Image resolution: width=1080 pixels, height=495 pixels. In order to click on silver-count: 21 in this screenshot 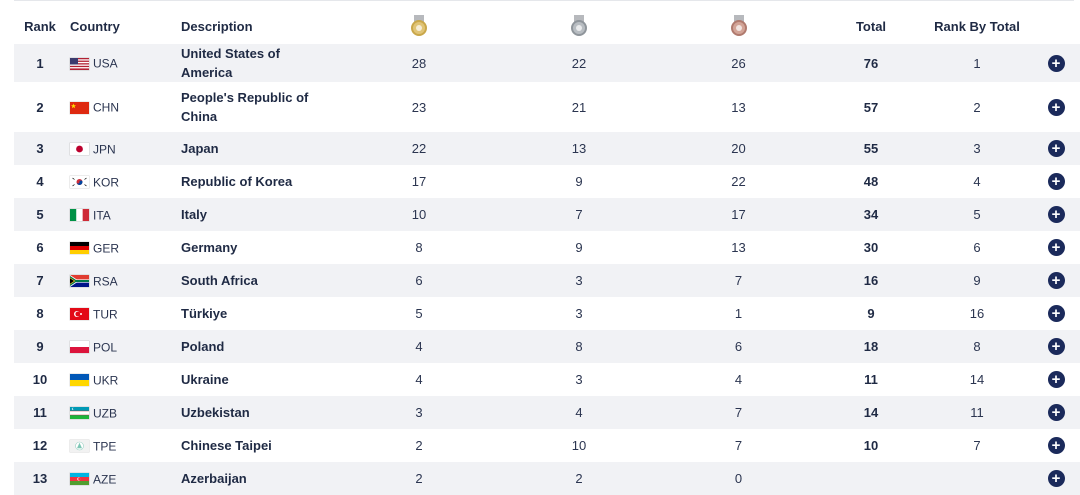, I will do `click(579, 107)`.